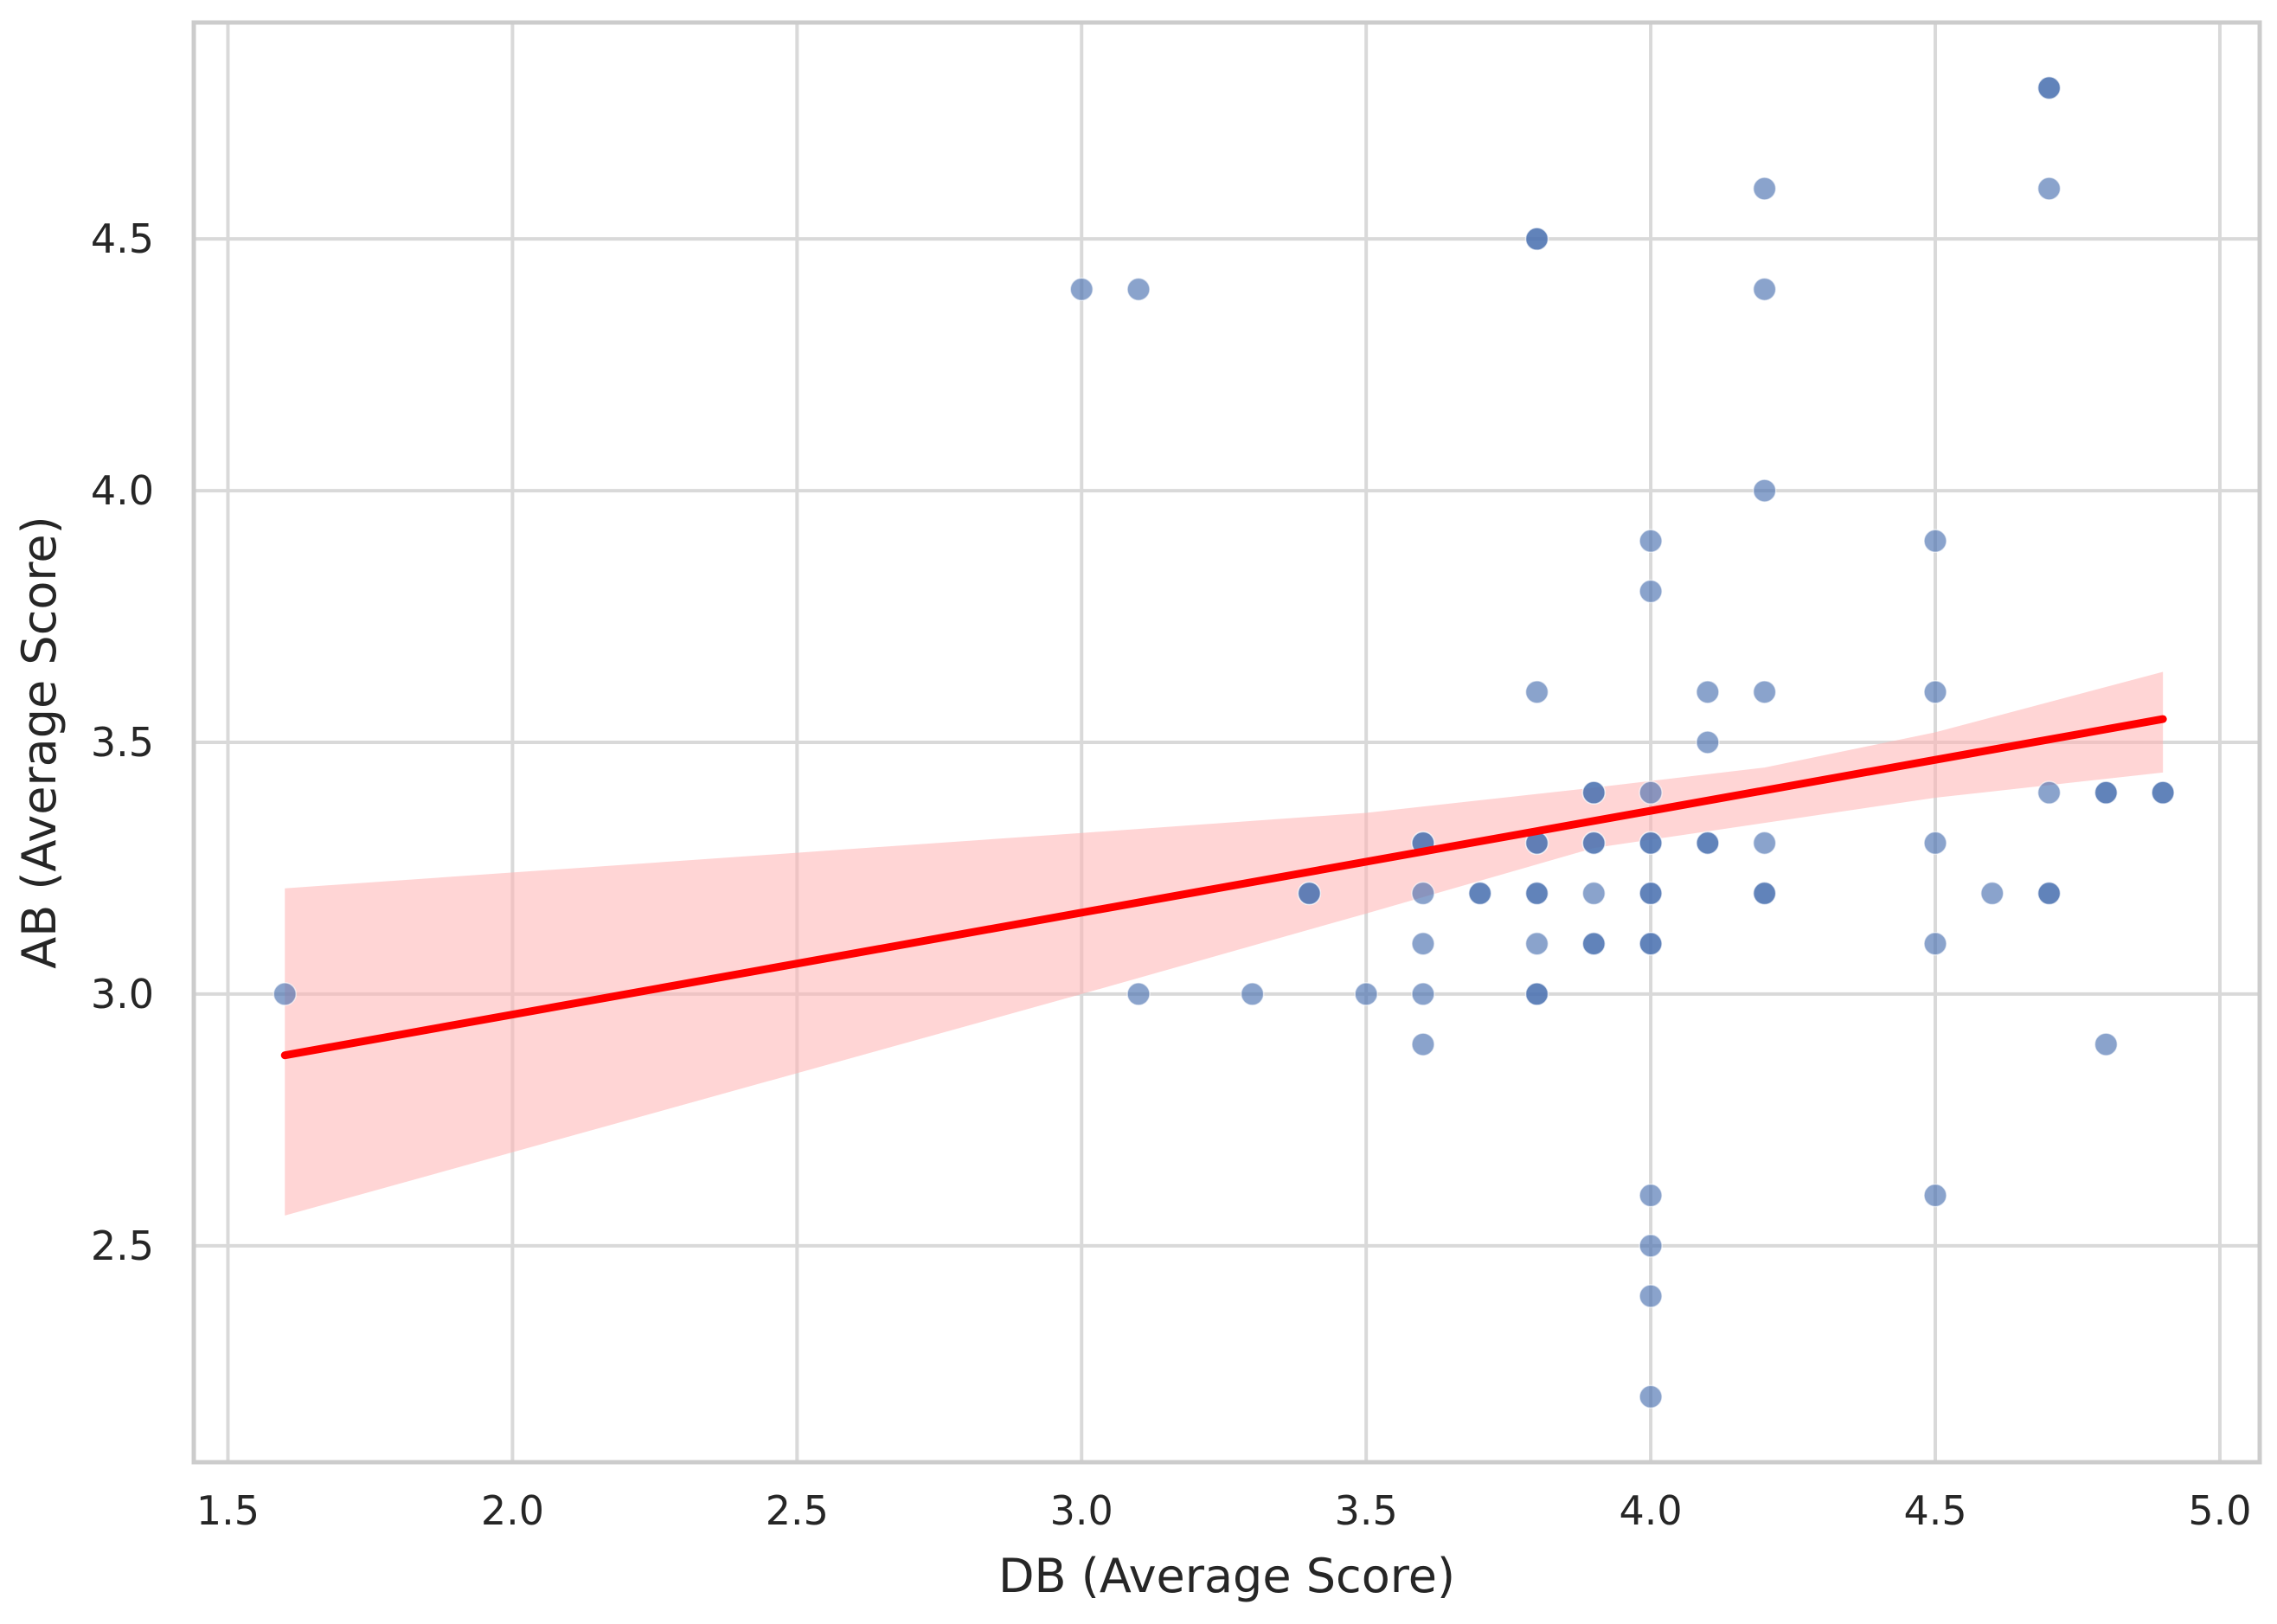 The height and width of the screenshot is (1624, 2277). Describe the element at coordinates (123, 1246) in the screenshot. I see `y-tick-label: 2.5` at that location.